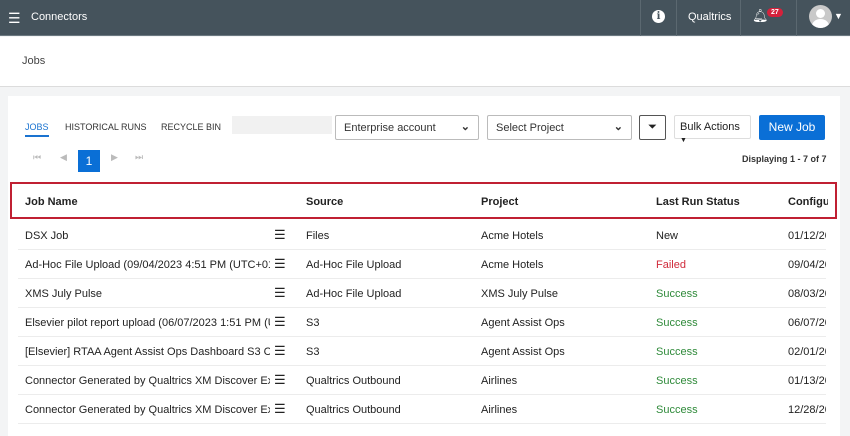 The height and width of the screenshot is (436, 850). What do you see at coordinates (530, 128) in the screenshot?
I see `project-select-value: Select Project` at bounding box center [530, 128].